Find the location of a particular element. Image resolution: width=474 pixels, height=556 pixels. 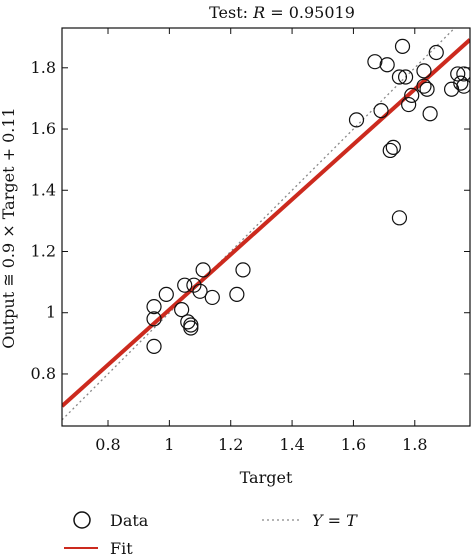

y-tick-label: 1.4 is located at coordinates (43, 189).